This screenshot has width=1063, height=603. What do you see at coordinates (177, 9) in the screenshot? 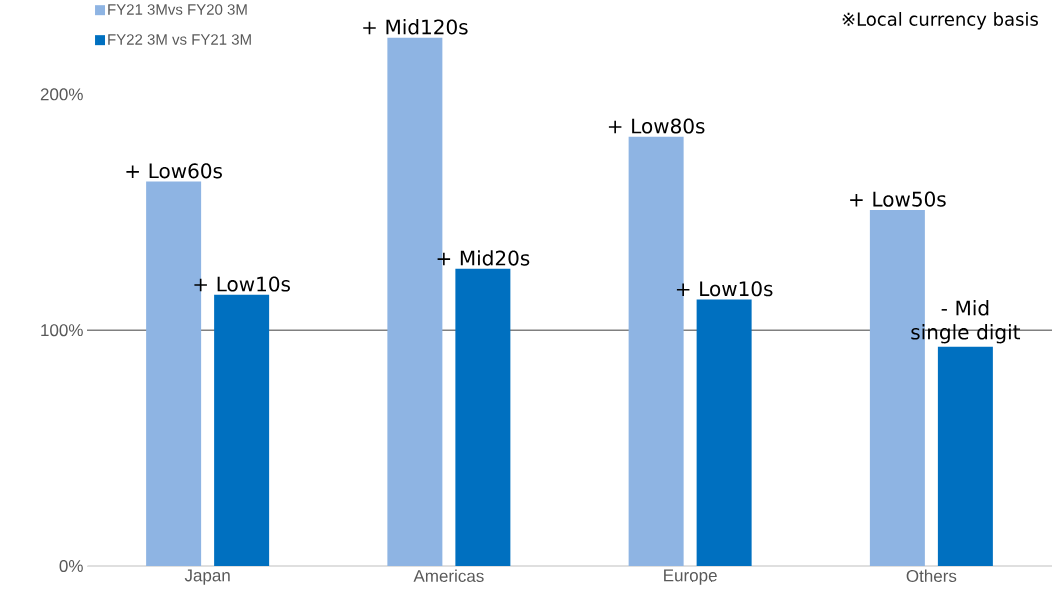
I see `legend-label: FY21 3Mvs FY20 3M` at bounding box center [177, 9].